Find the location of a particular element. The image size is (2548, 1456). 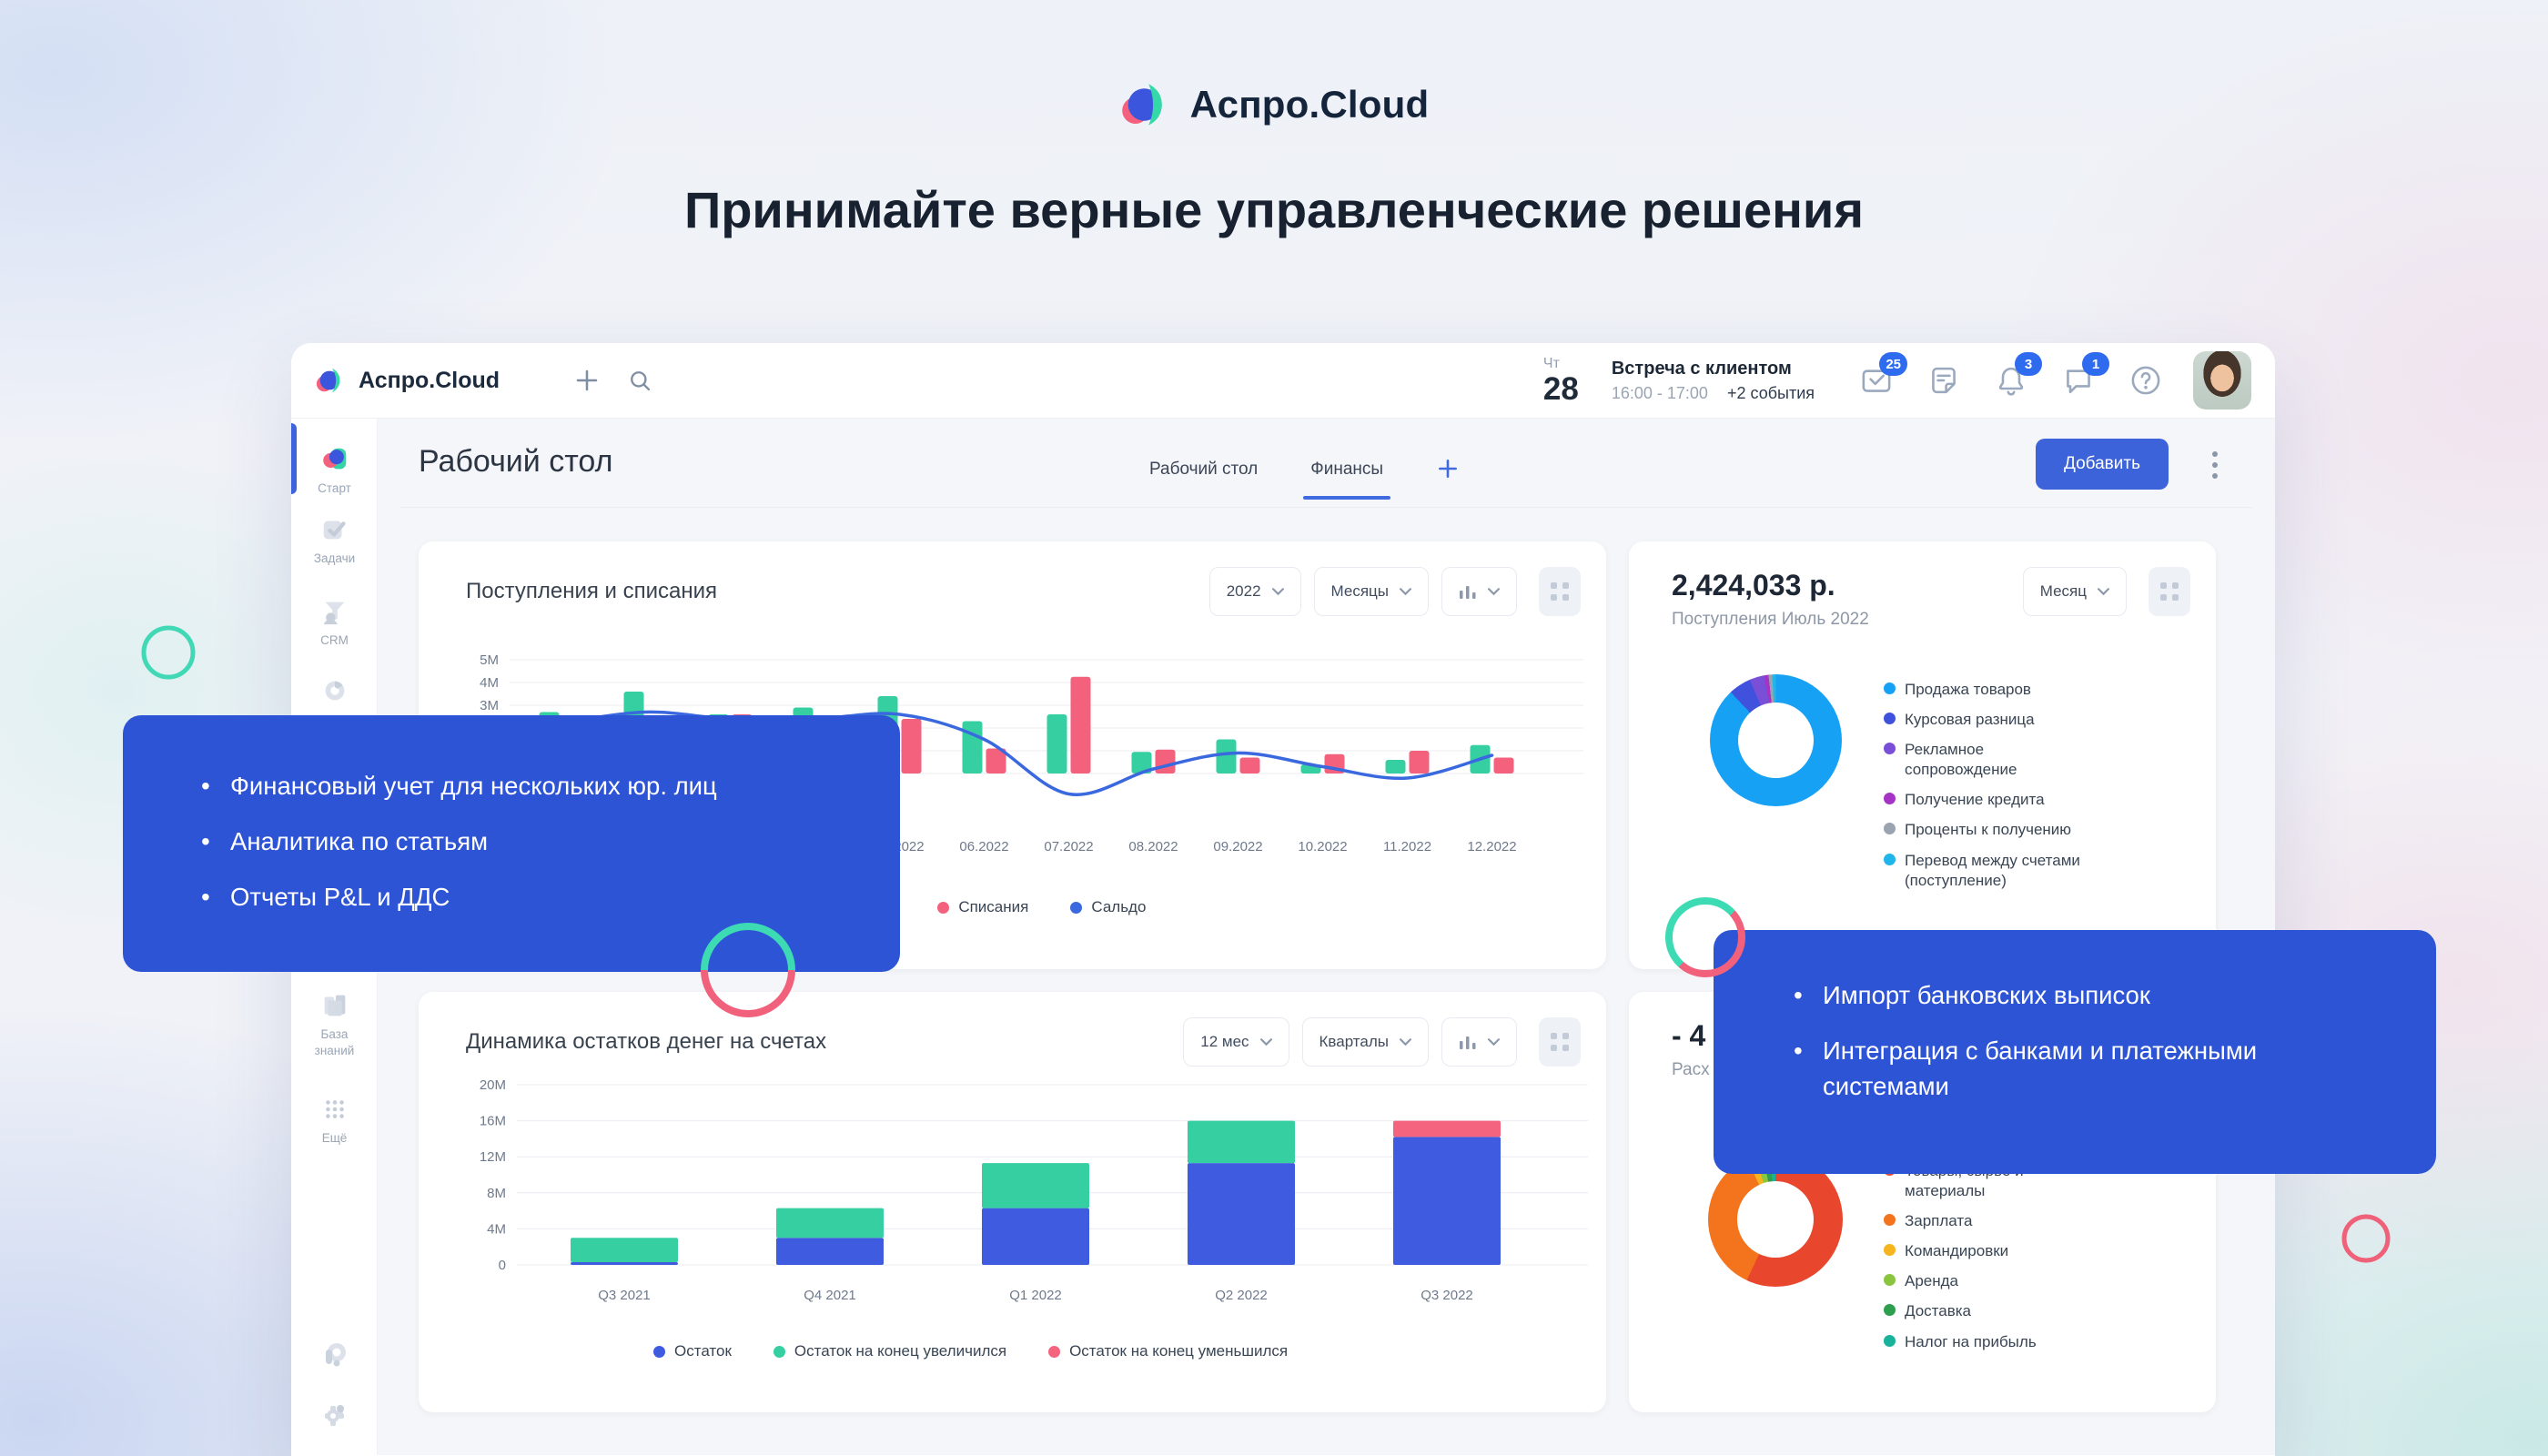

tab-desktop: Рабочий стол is located at coordinates (1204, 469).